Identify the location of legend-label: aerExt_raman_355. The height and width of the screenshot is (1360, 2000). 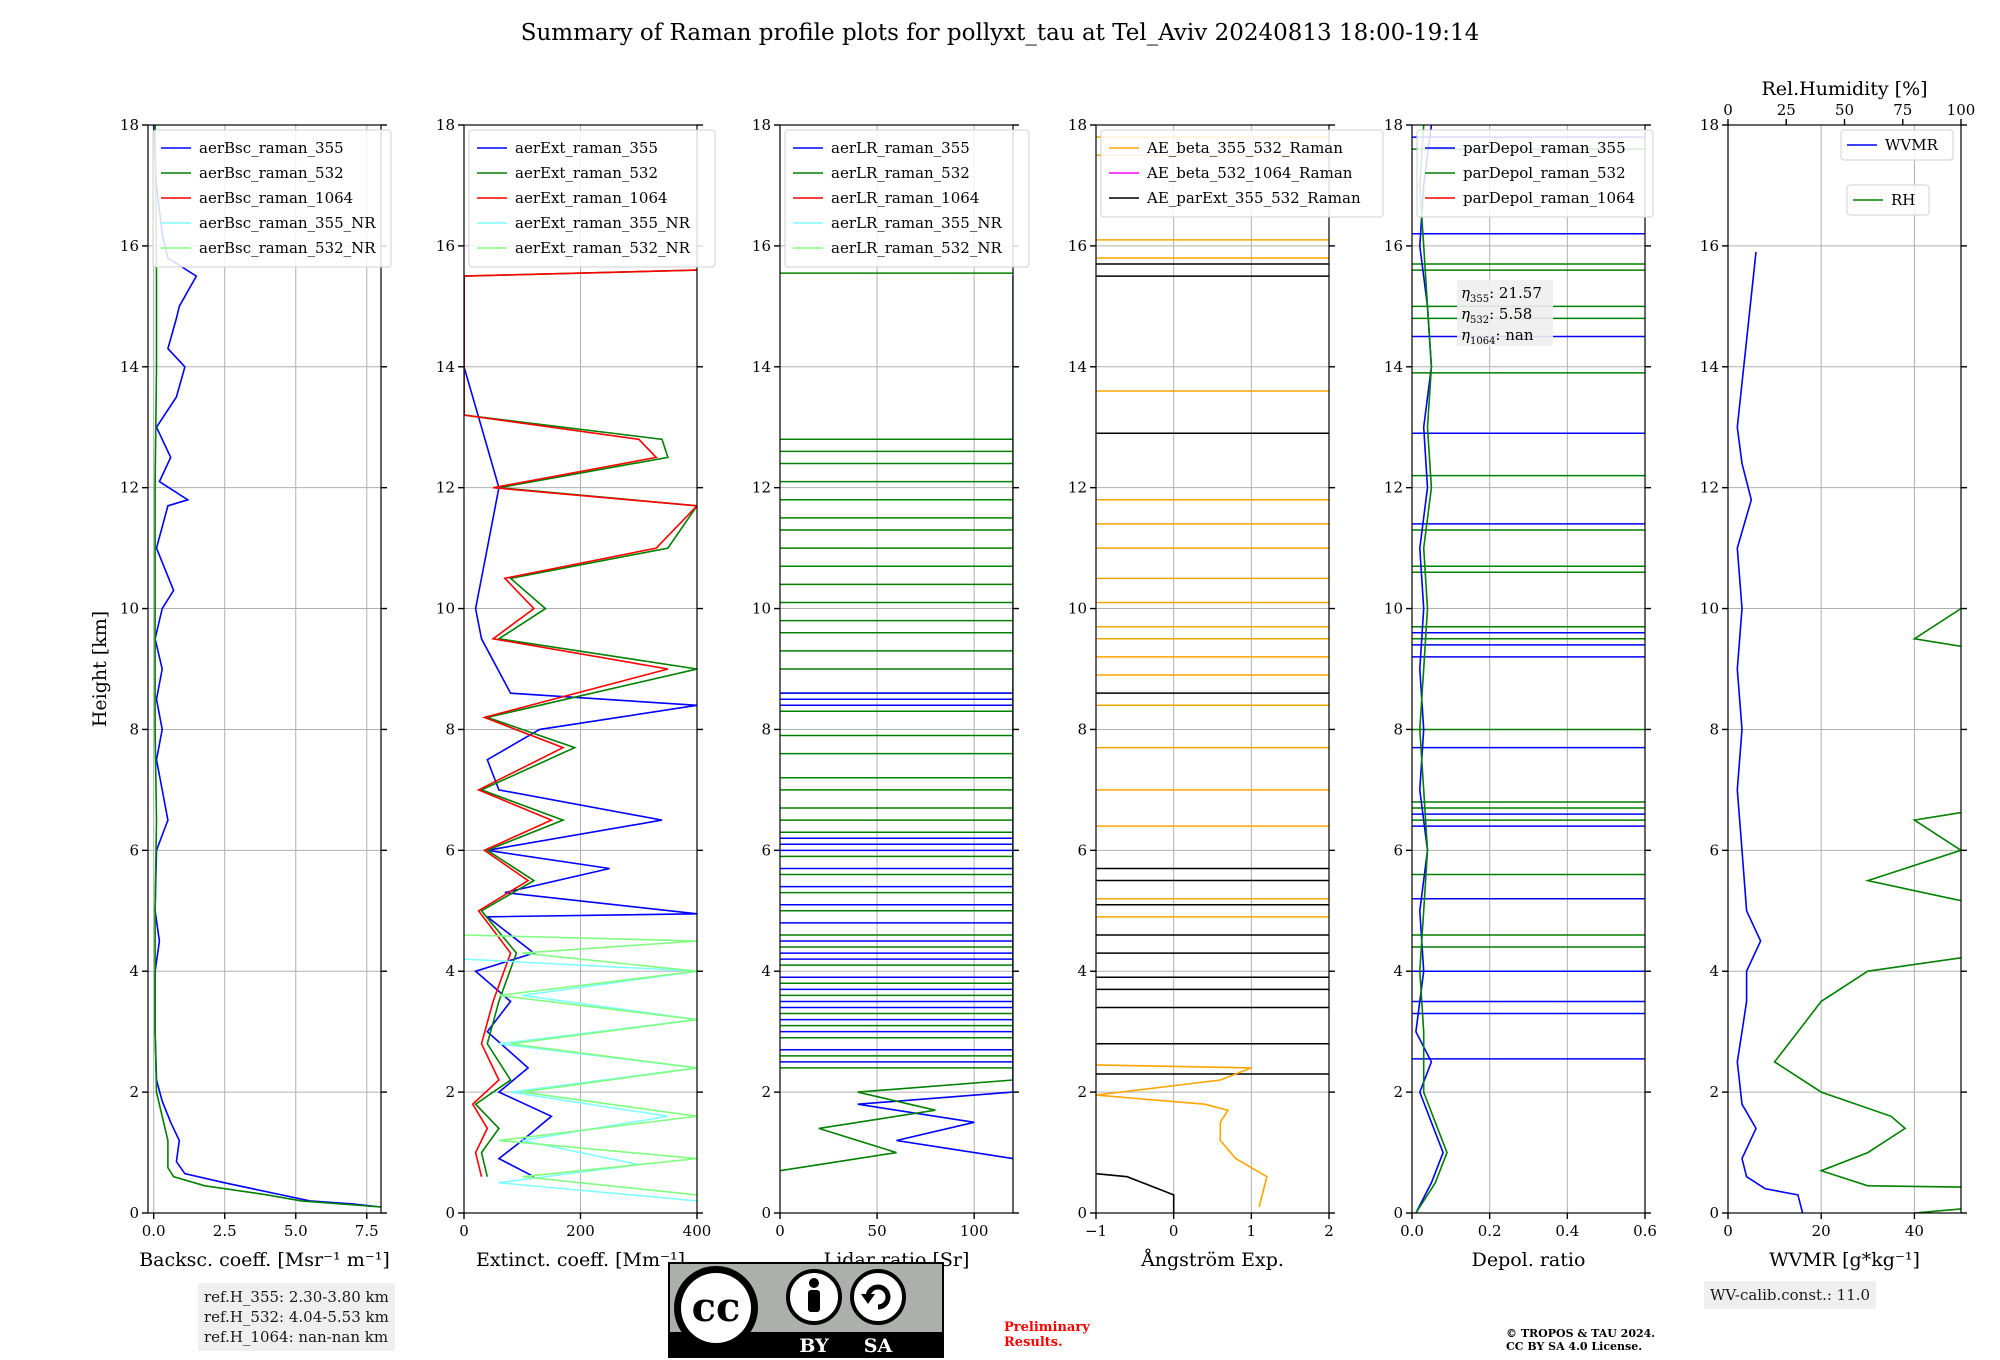
(586, 148).